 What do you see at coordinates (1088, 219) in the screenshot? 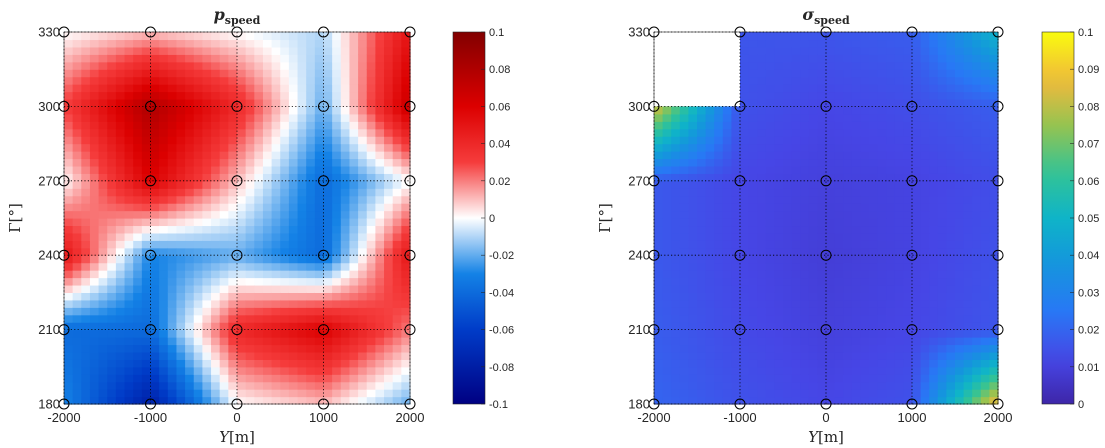
I see `colorbar-tick-label: 0.05` at bounding box center [1088, 219].